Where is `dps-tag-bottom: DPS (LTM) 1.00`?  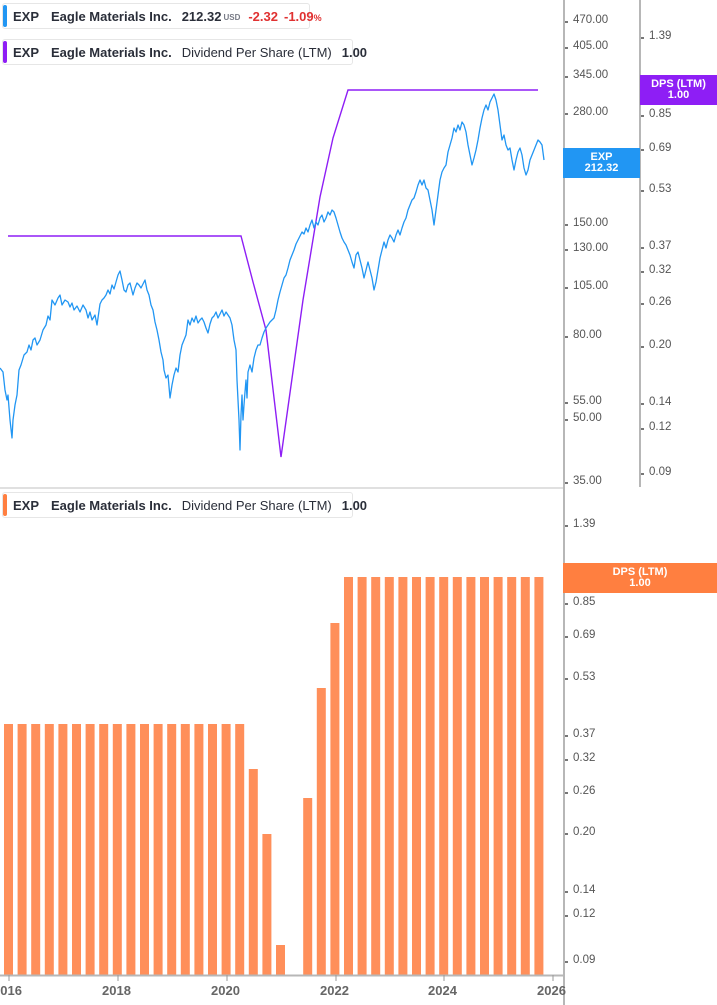
dps-tag-bottom: DPS (LTM) 1.00 is located at coordinates (640, 578).